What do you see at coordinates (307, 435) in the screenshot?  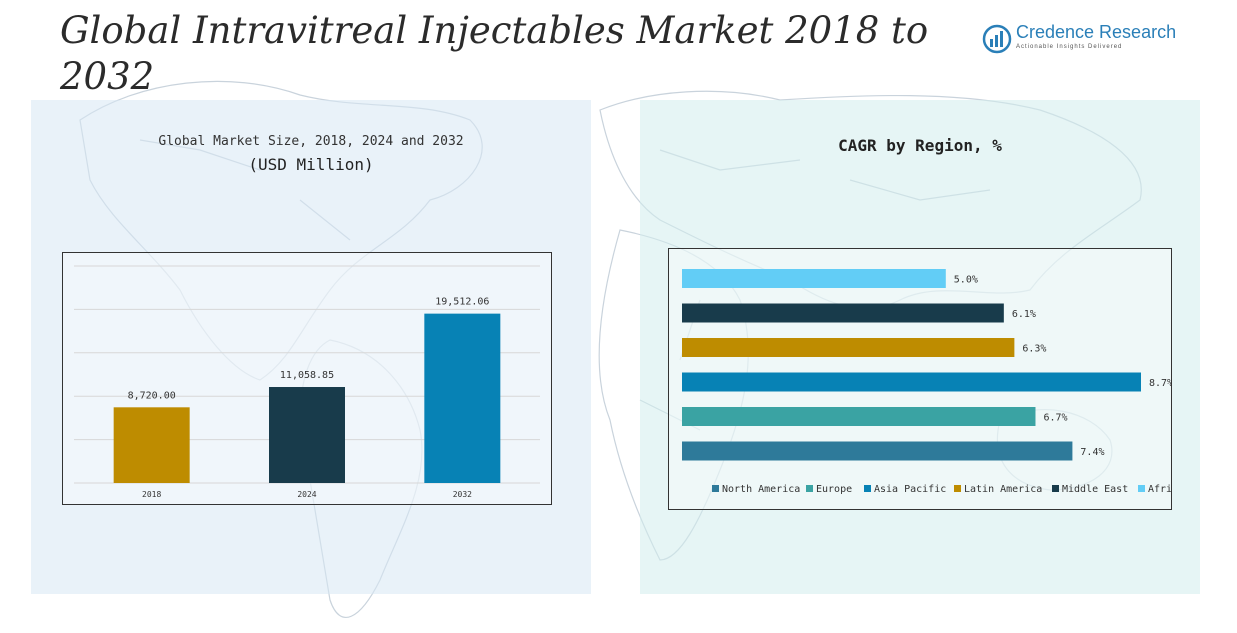 I see `bar-2024` at bounding box center [307, 435].